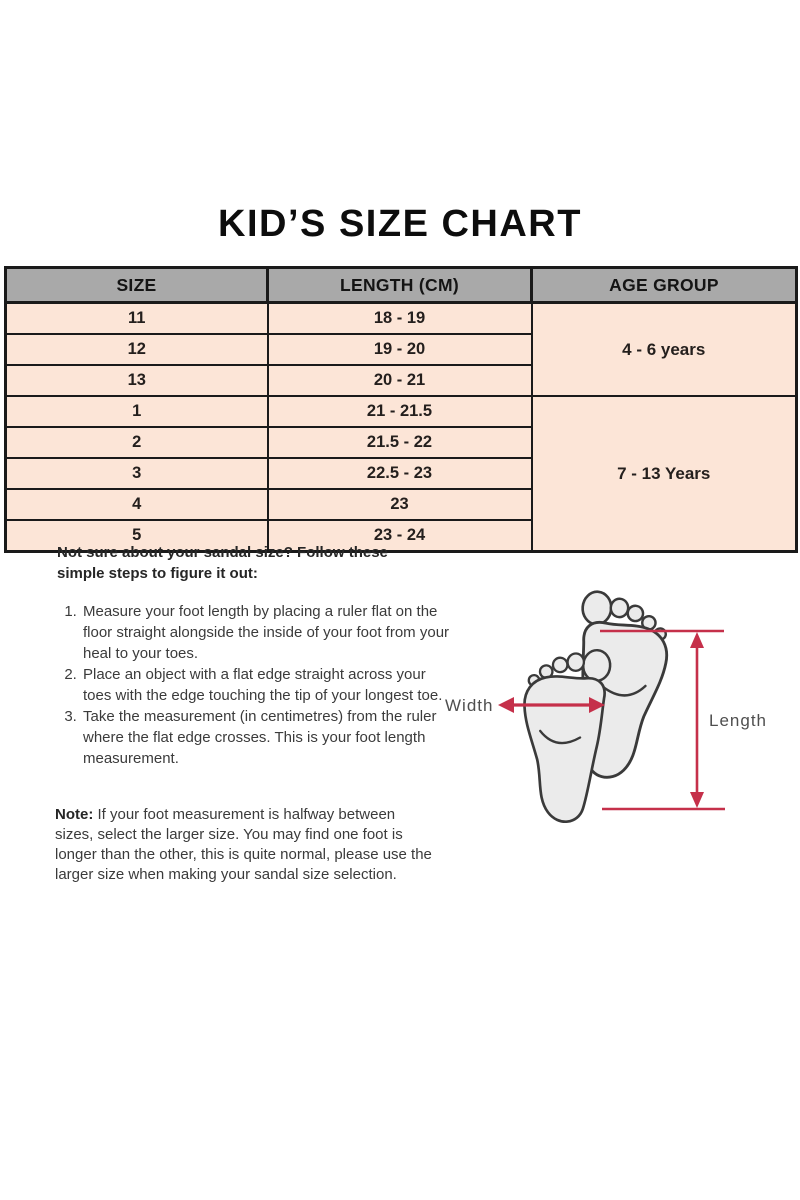 Image resolution: width=800 pixels, height=1200 pixels. What do you see at coordinates (400, 224) in the screenshot?
I see `page-title: KID’S SIZE CHART` at bounding box center [400, 224].